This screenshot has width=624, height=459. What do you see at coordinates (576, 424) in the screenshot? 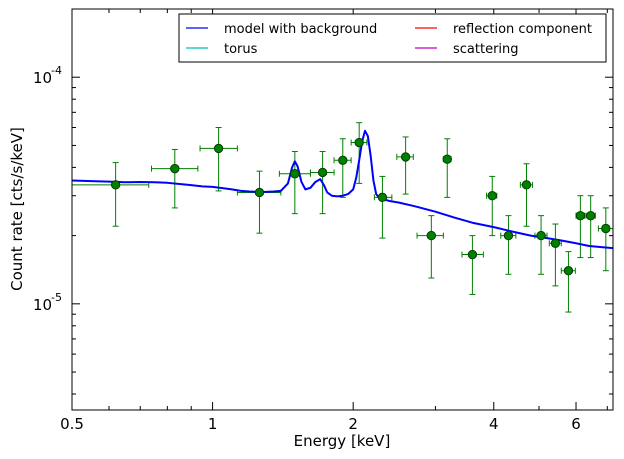
I see `x-tick-label: 6` at bounding box center [576, 424].